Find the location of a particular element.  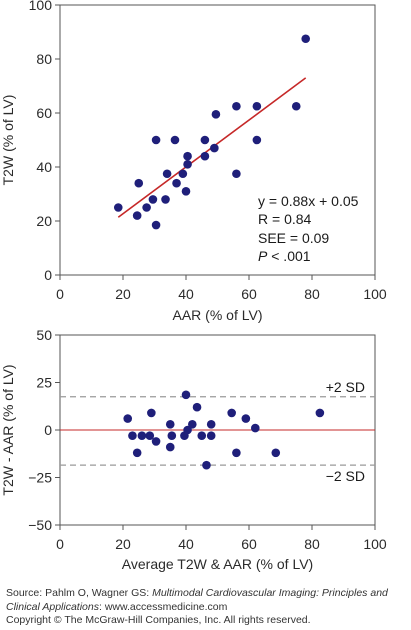

y-tick-label: 60 is located at coordinates (44, 113).